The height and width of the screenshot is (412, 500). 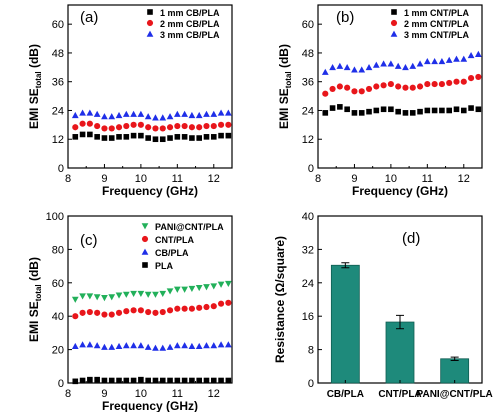 I want to click on legend-marker-cnt-pla, so click(x=145, y=239).